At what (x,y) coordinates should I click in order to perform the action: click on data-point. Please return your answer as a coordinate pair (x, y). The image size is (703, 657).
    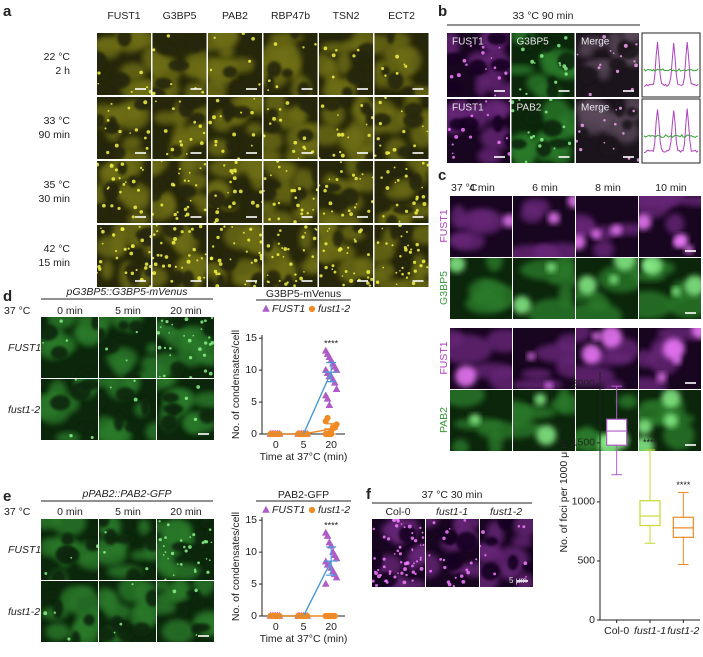
    Looking at the image, I should click on (329, 404).